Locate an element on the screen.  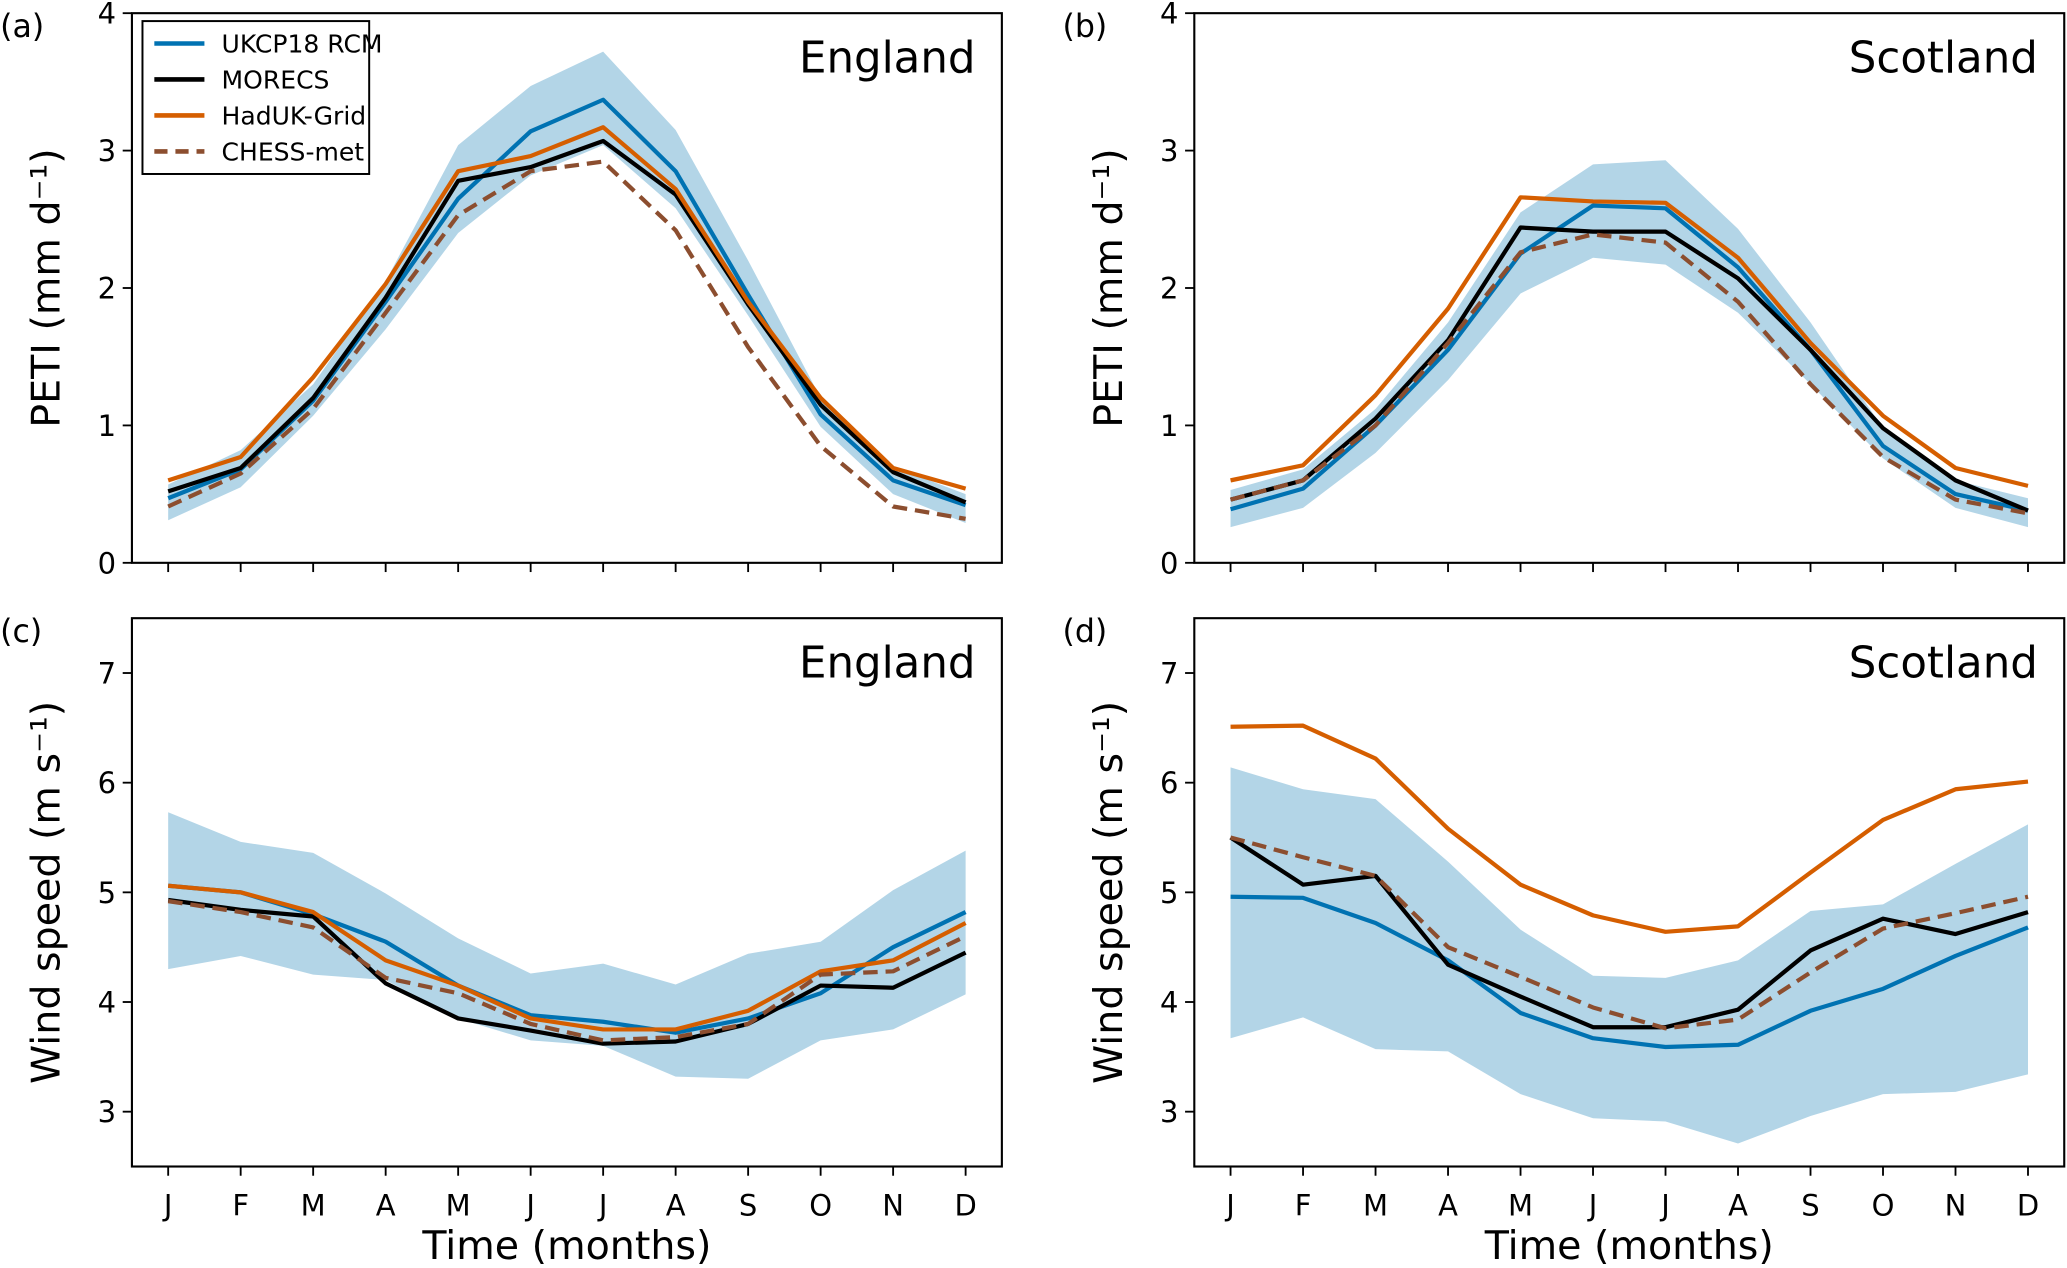
ukcp18-range-band is located at coordinates (1629, 955).